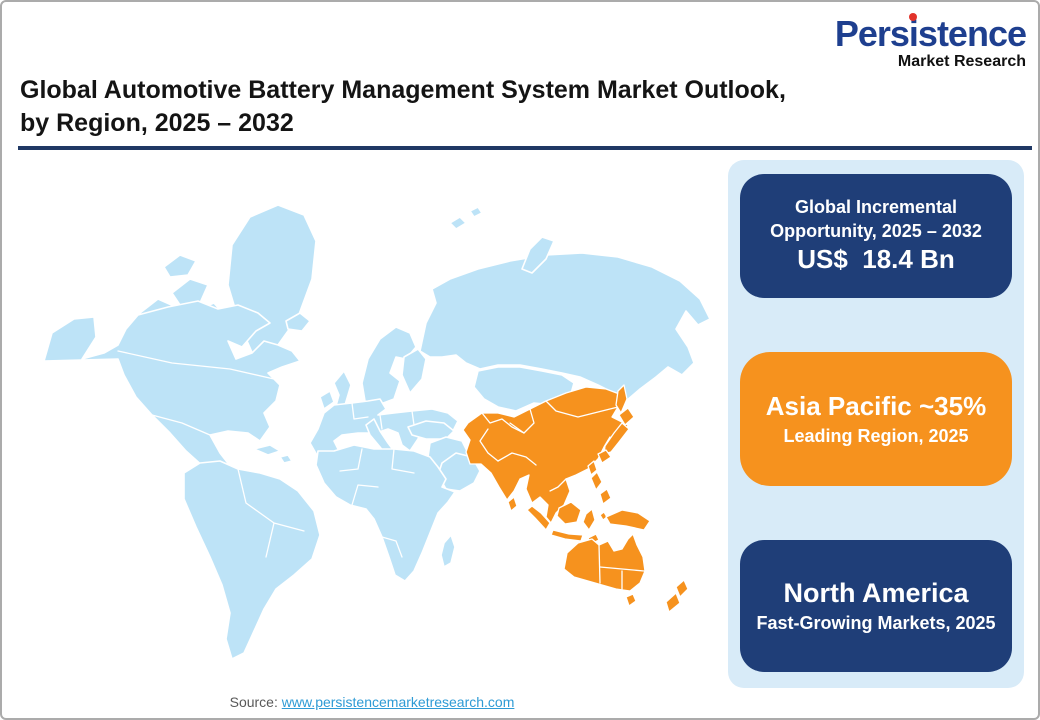 Image resolution: width=1040 pixels, height=720 pixels. I want to click on leading-region-title: Asia Pacific ~35%, so click(876, 405).